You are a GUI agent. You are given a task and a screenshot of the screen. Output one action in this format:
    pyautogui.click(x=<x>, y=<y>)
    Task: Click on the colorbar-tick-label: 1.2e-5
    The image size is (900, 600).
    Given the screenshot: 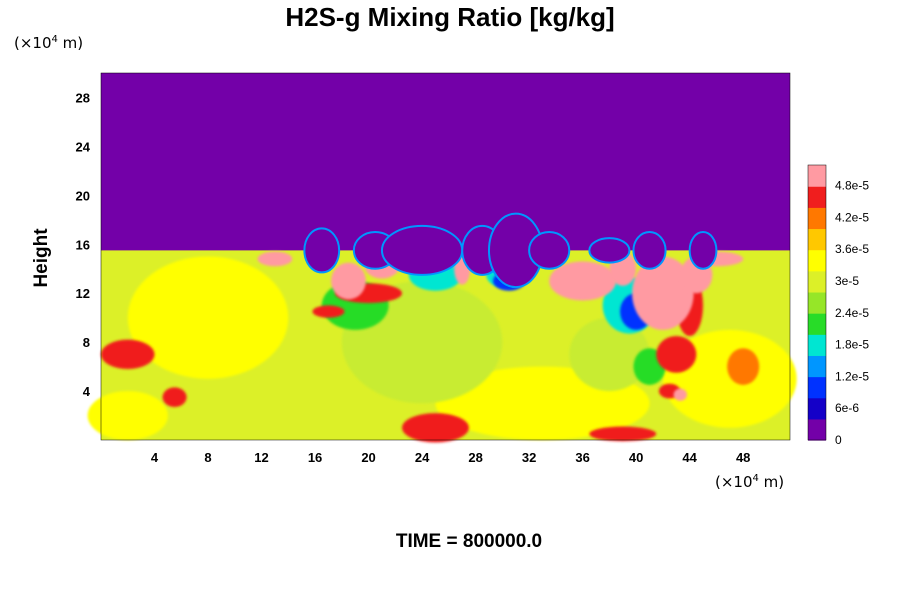 What is the action you would take?
    pyautogui.click(x=852, y=376)
    